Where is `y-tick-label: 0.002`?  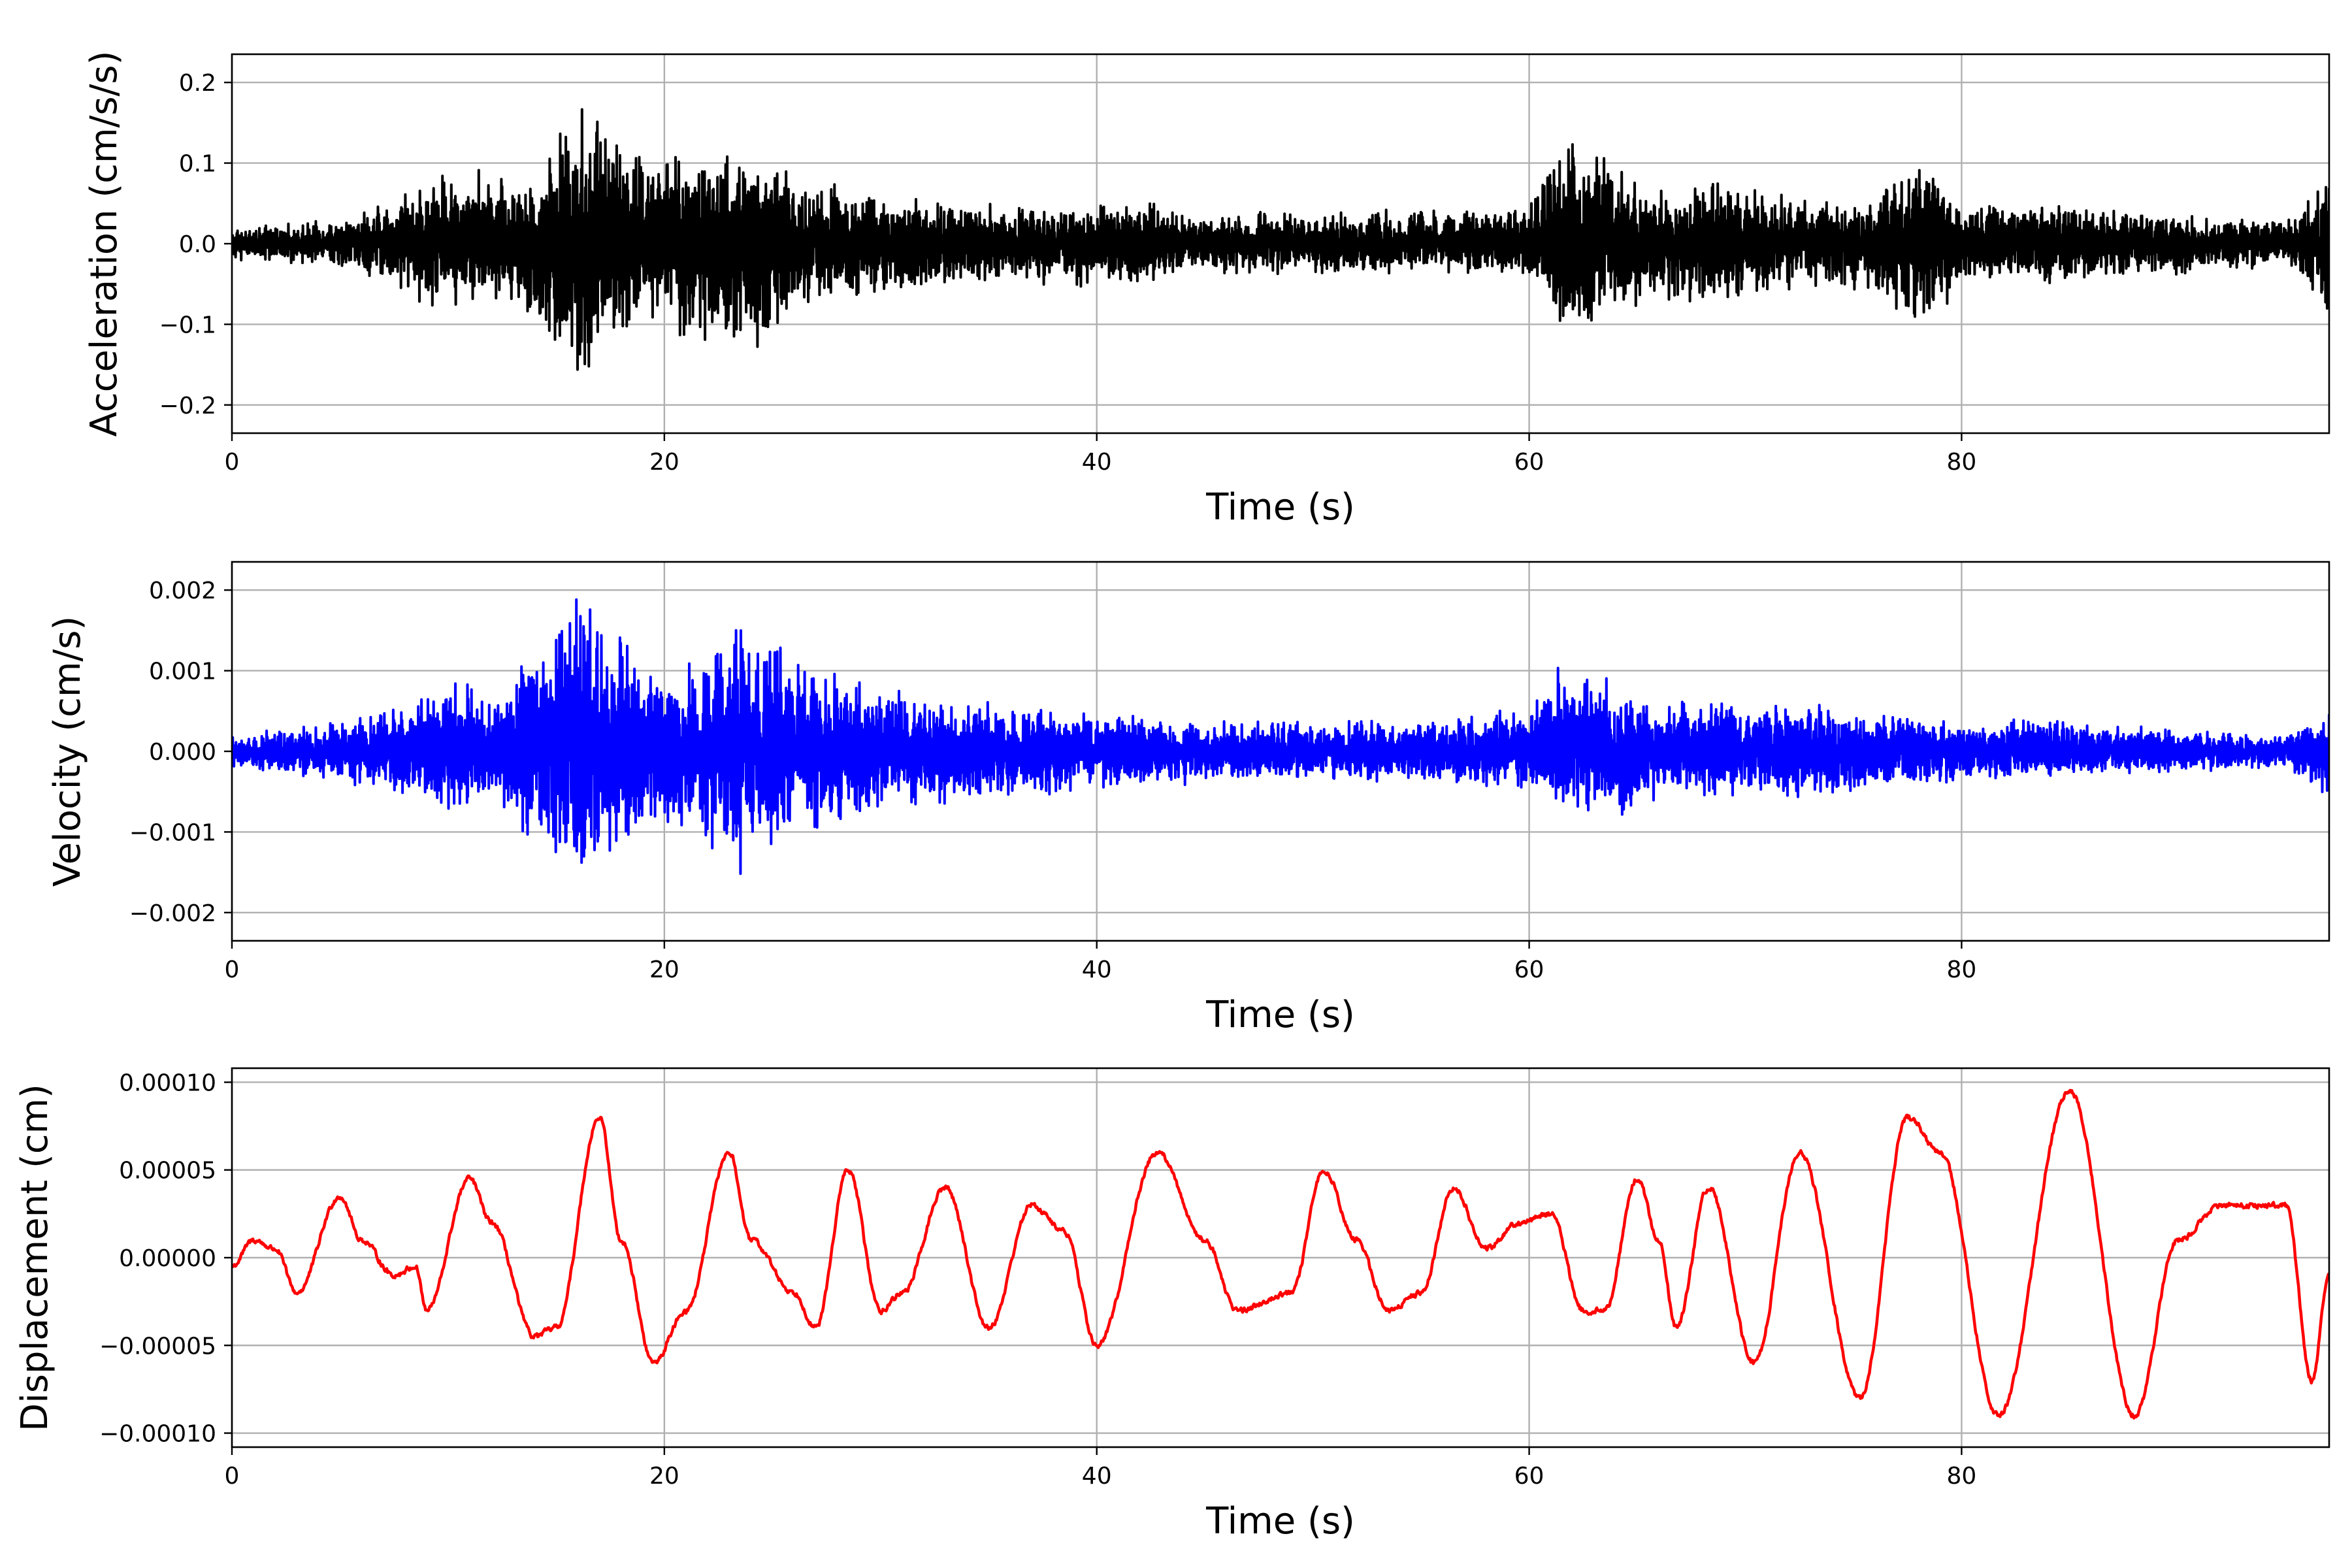
y-tick-label: 0.002 is located at coordinates (182, 591).